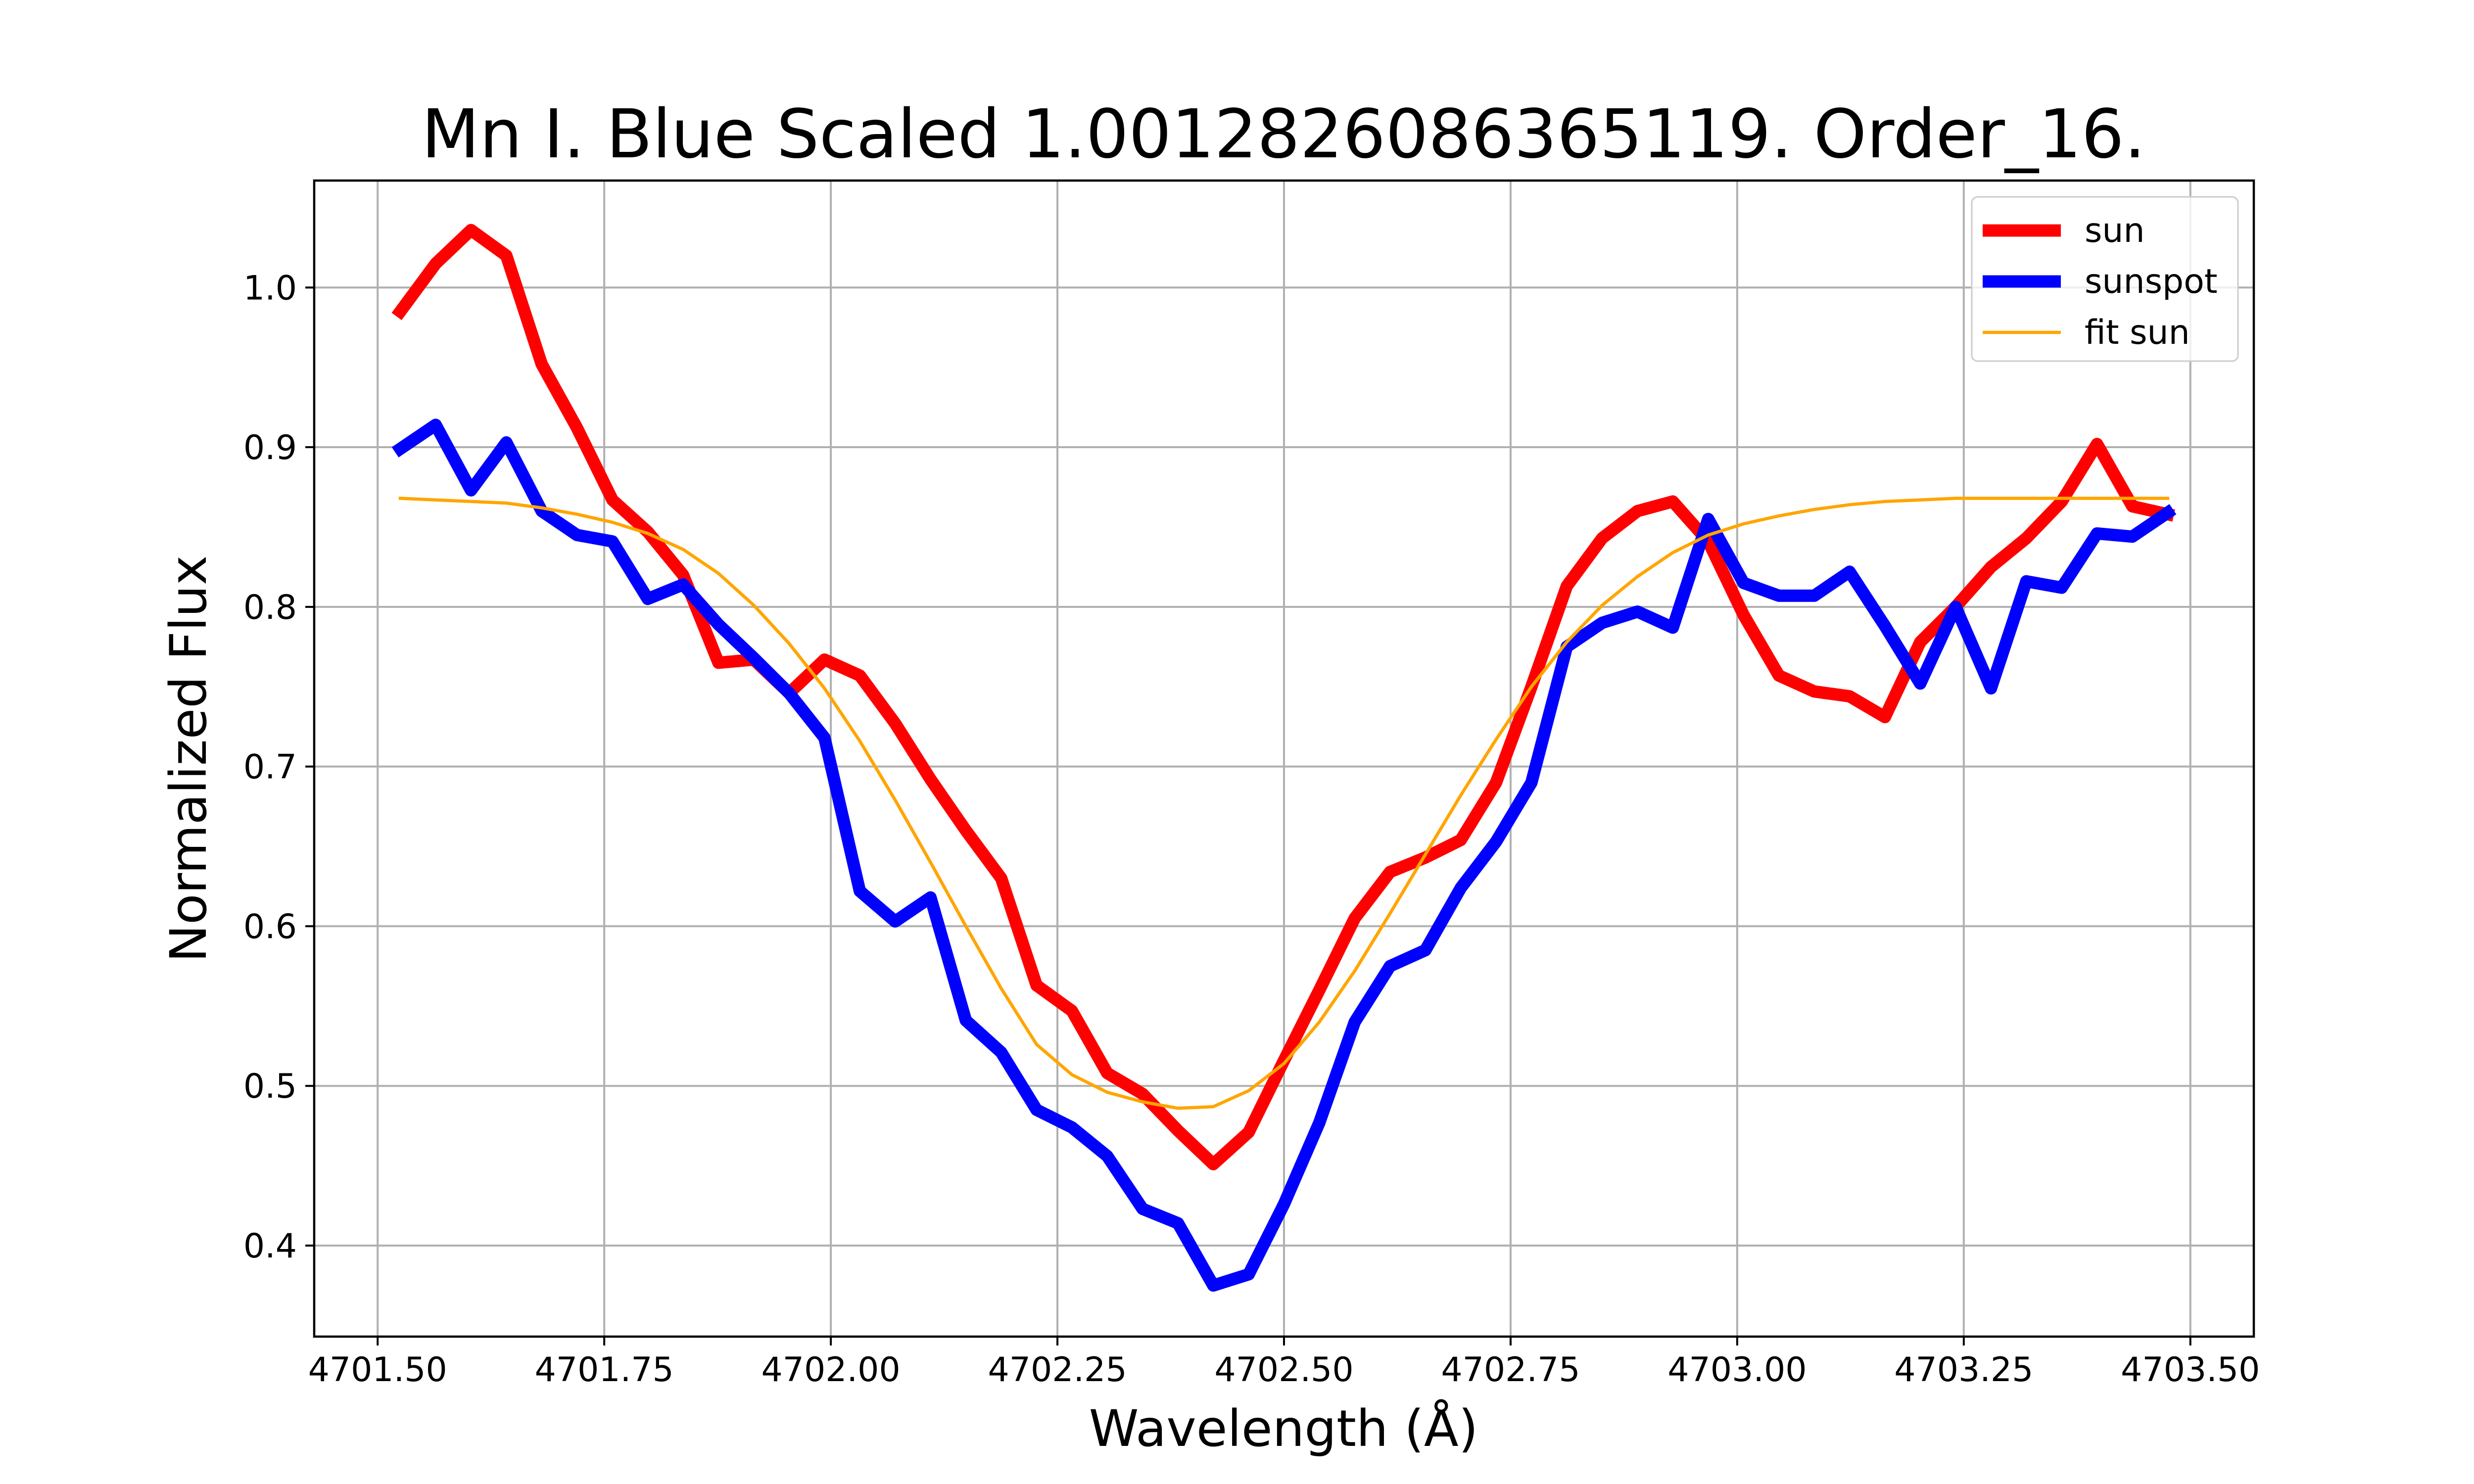 This screenshot has height=1484, width=2474. What do you see at coordinates (270, 767) in the screenshot?
I see `y-tick-label: 0.7` at bounding box center [270, 767].